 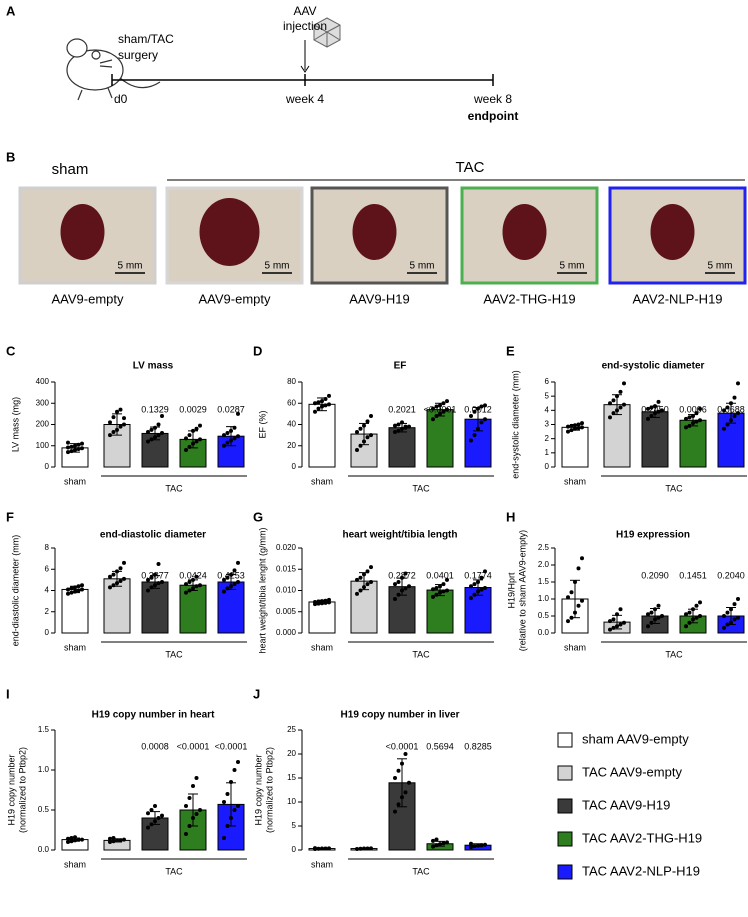 I want to click on y-tick-label: 300, so click(x=43, y=402).